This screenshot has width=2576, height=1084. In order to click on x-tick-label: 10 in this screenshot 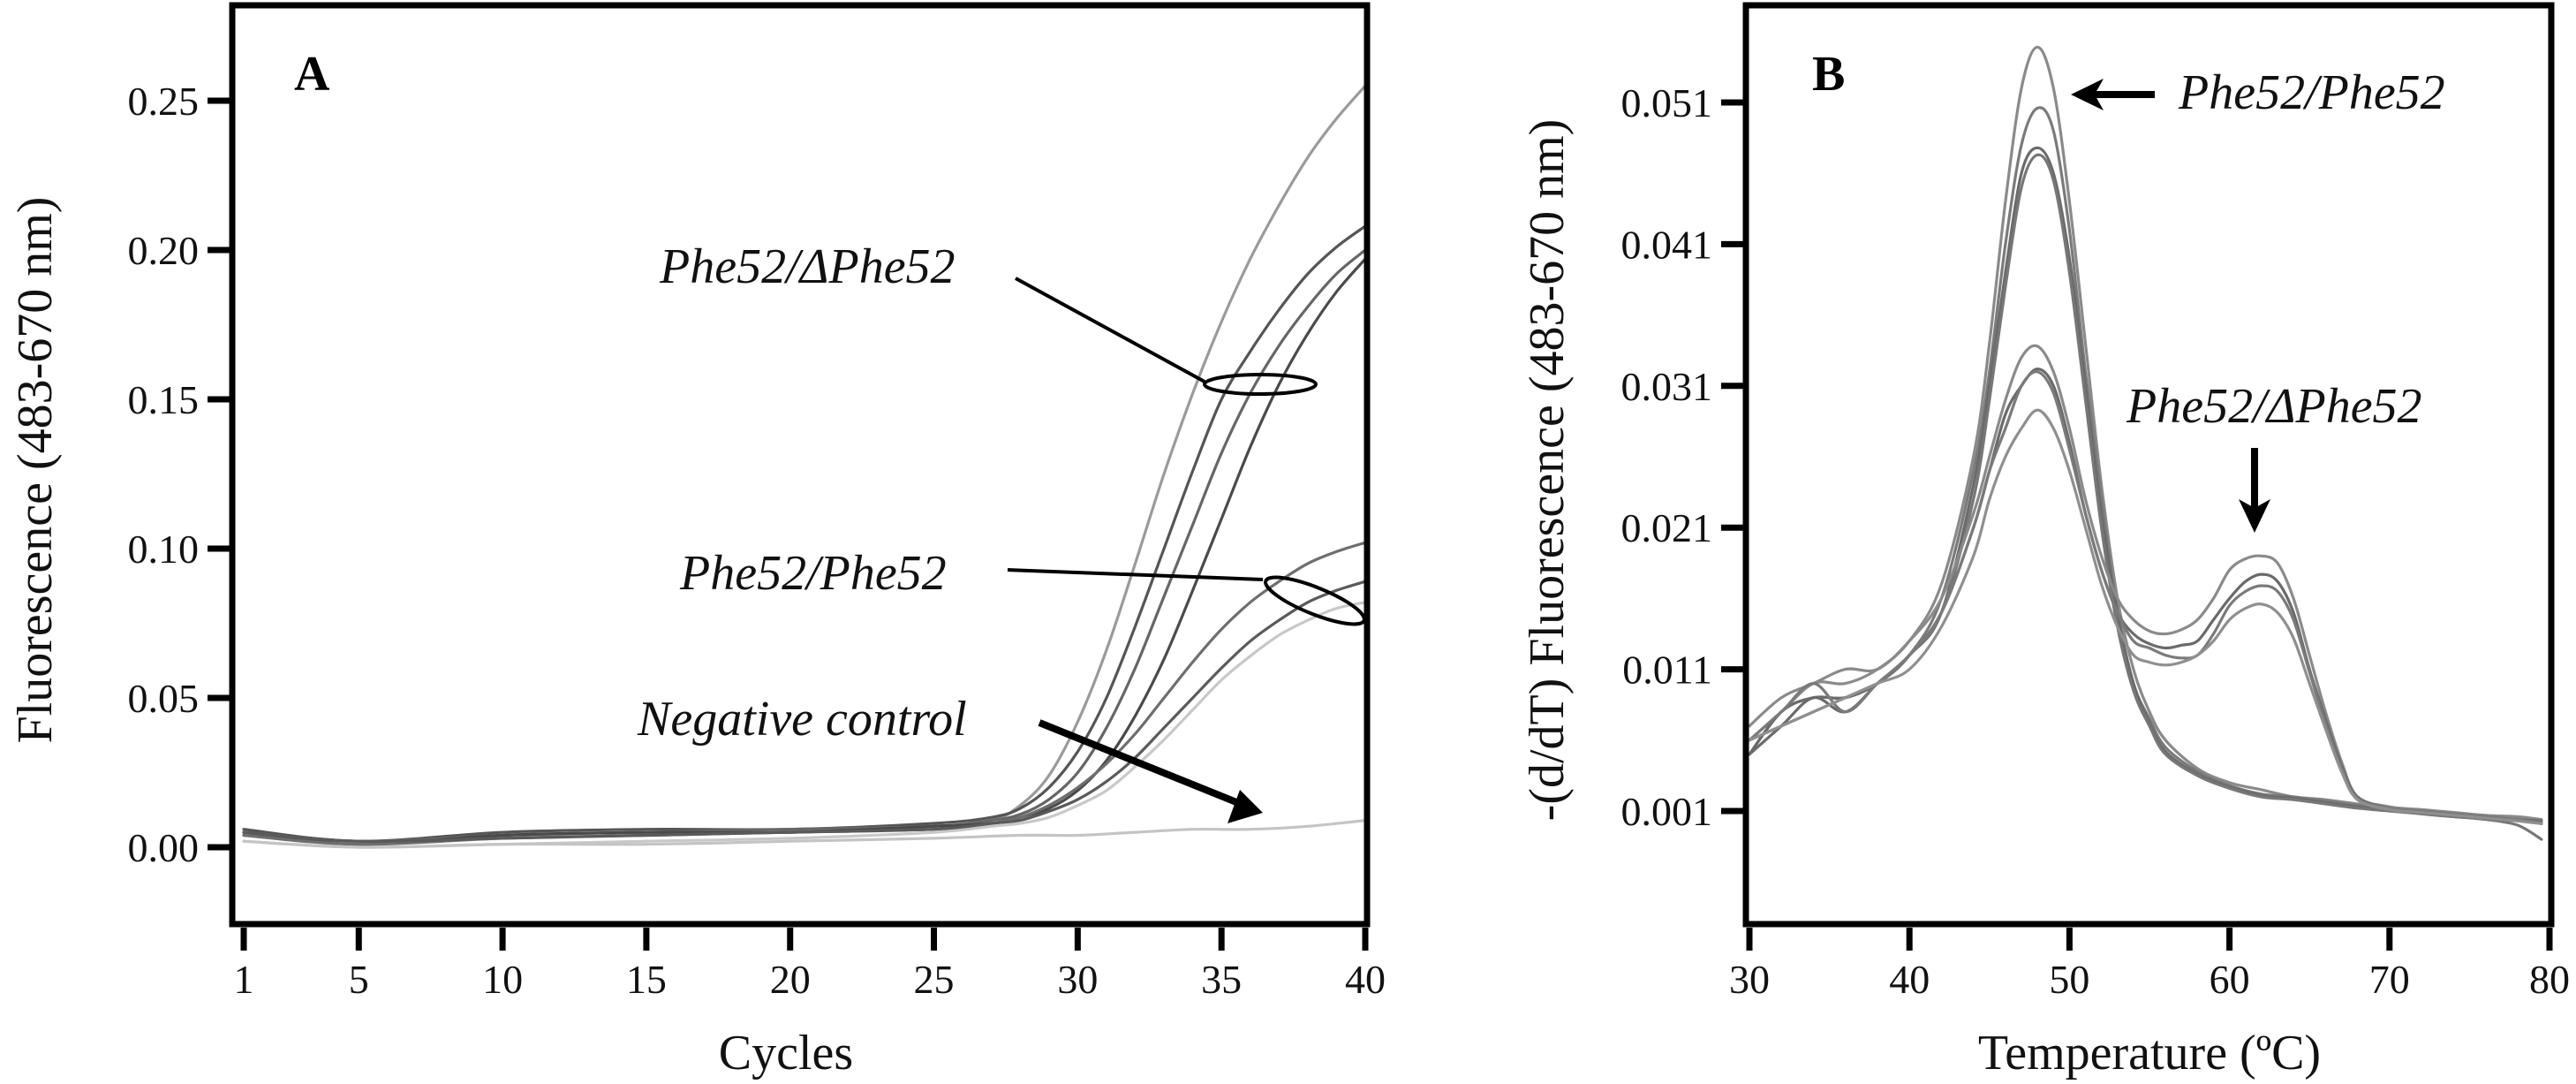, I will do `click(502, 979)`.